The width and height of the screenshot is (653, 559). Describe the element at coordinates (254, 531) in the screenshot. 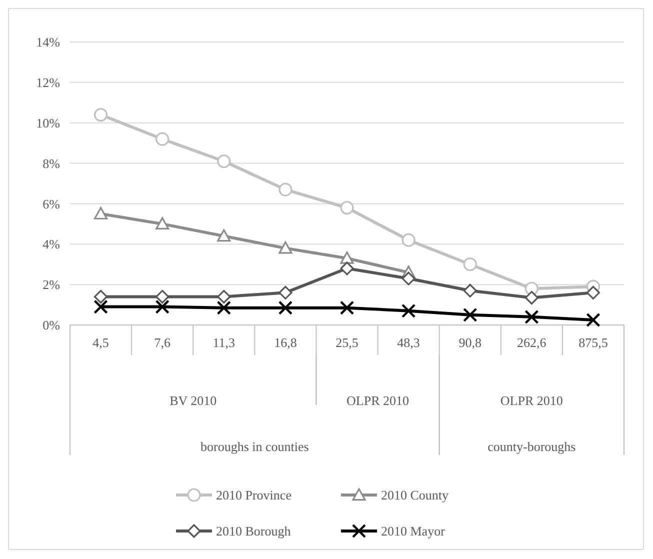

I see `legend-label: 2010 Borough` at that location.